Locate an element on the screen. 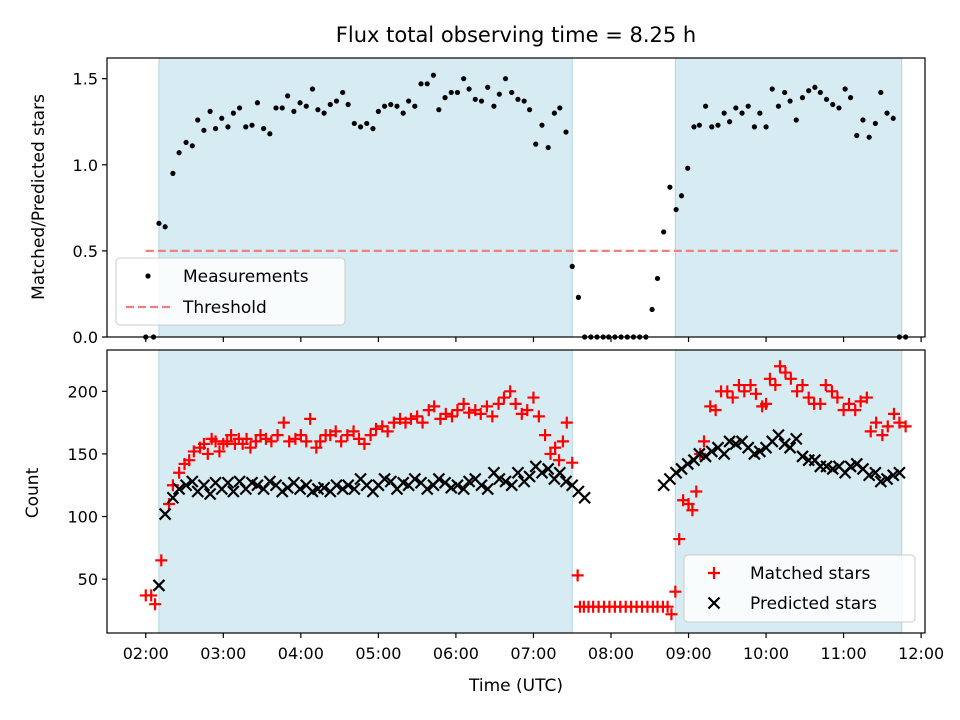  x-tick-label: 11:00 is located at coordinates (844, 653).